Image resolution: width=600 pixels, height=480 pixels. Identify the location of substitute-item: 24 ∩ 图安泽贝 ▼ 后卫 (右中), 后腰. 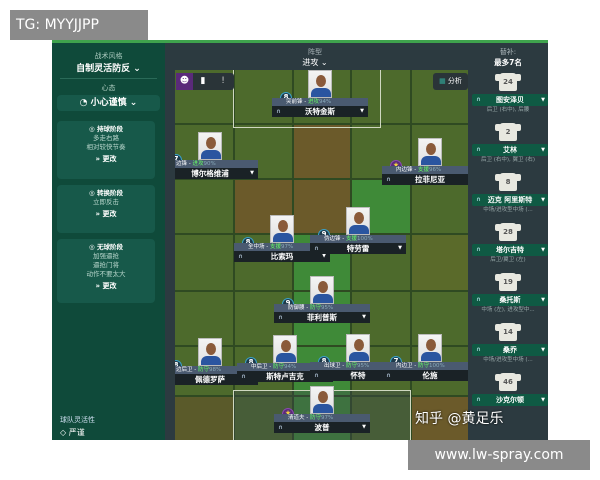
(508, 94).